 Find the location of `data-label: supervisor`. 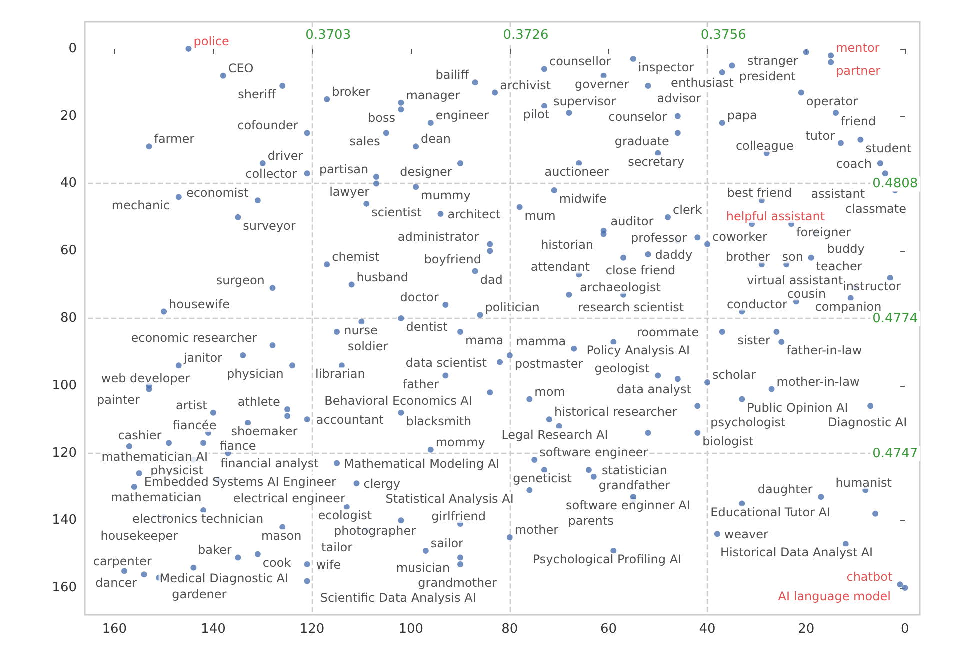

data-label: supervisor is located at coordinates (584, 101).